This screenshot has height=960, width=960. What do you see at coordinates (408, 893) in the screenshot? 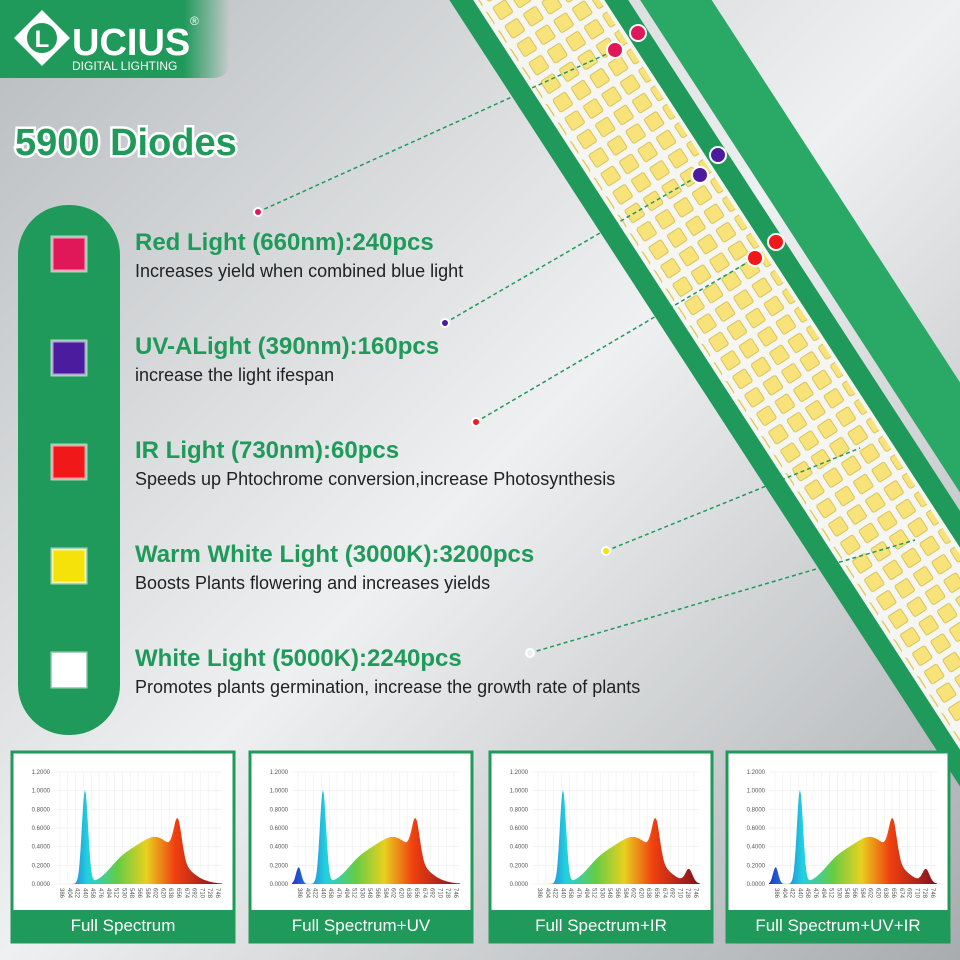
I see `x-tick-label: 638` at bounding box center [408, 893].